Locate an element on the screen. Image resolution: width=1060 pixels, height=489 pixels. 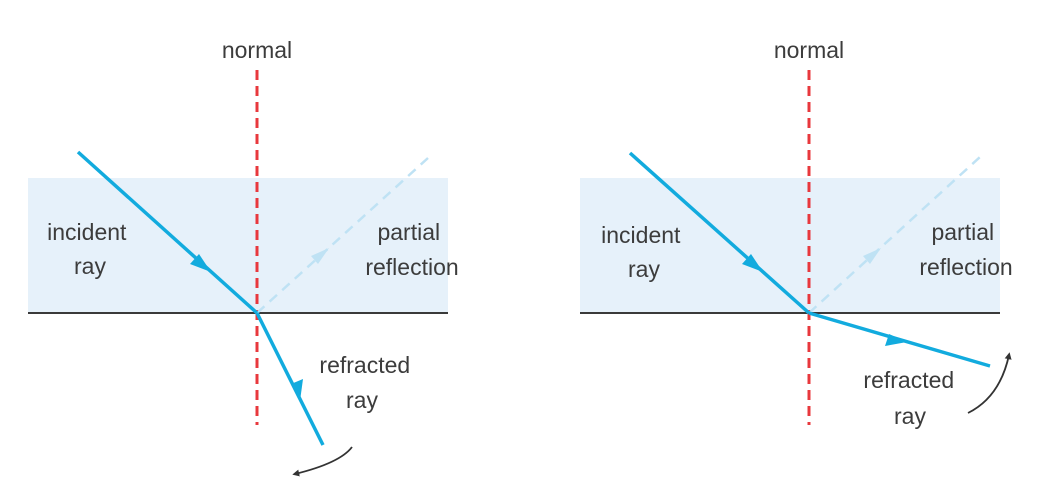
refracted-ray is located at coordinates (290, 379).